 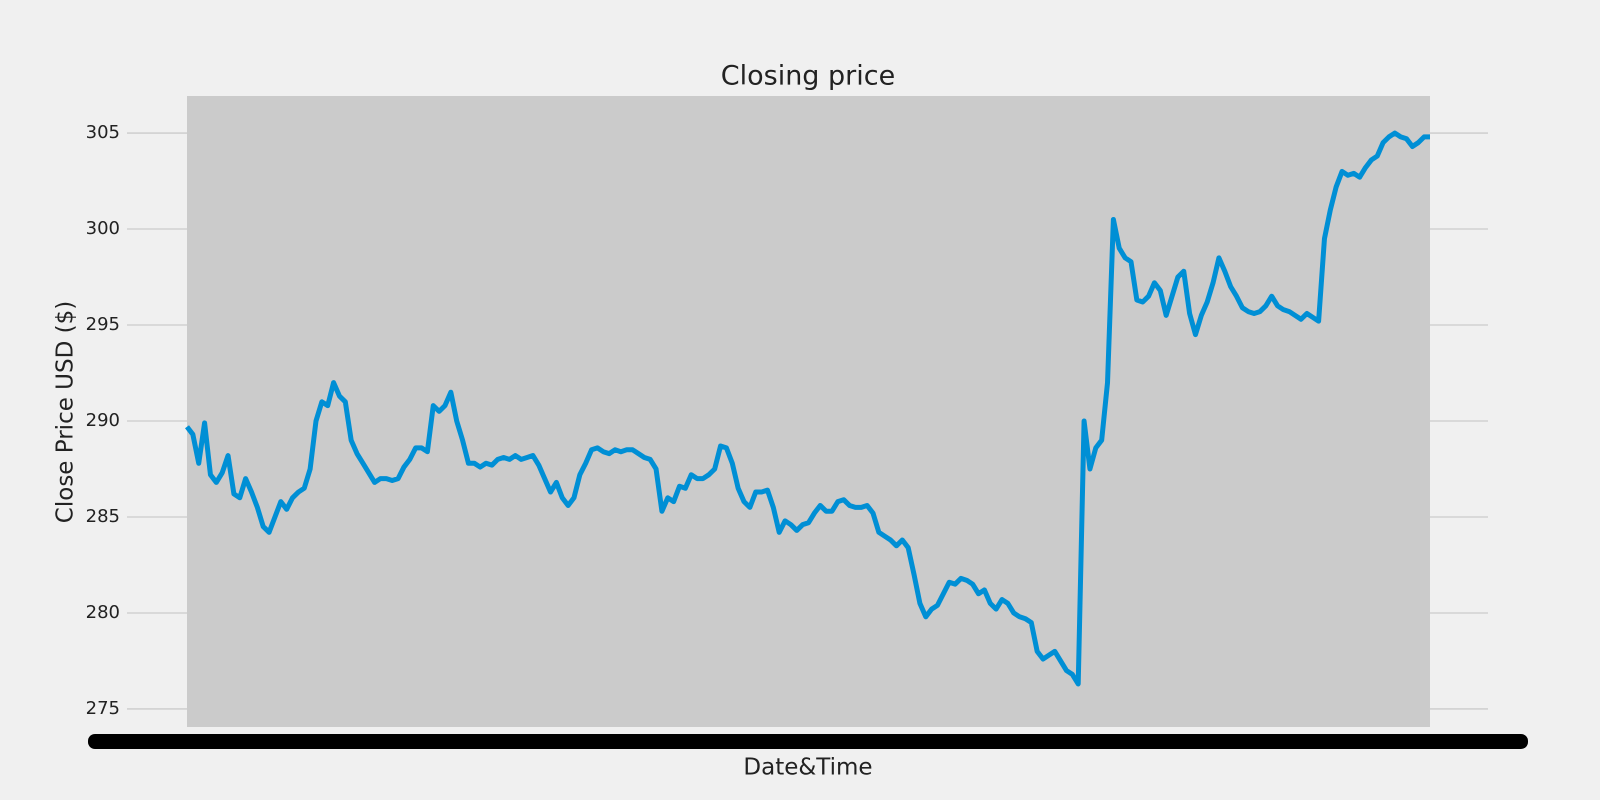 I want to click on y-tick-label: 275, so click(x=103, y=708).